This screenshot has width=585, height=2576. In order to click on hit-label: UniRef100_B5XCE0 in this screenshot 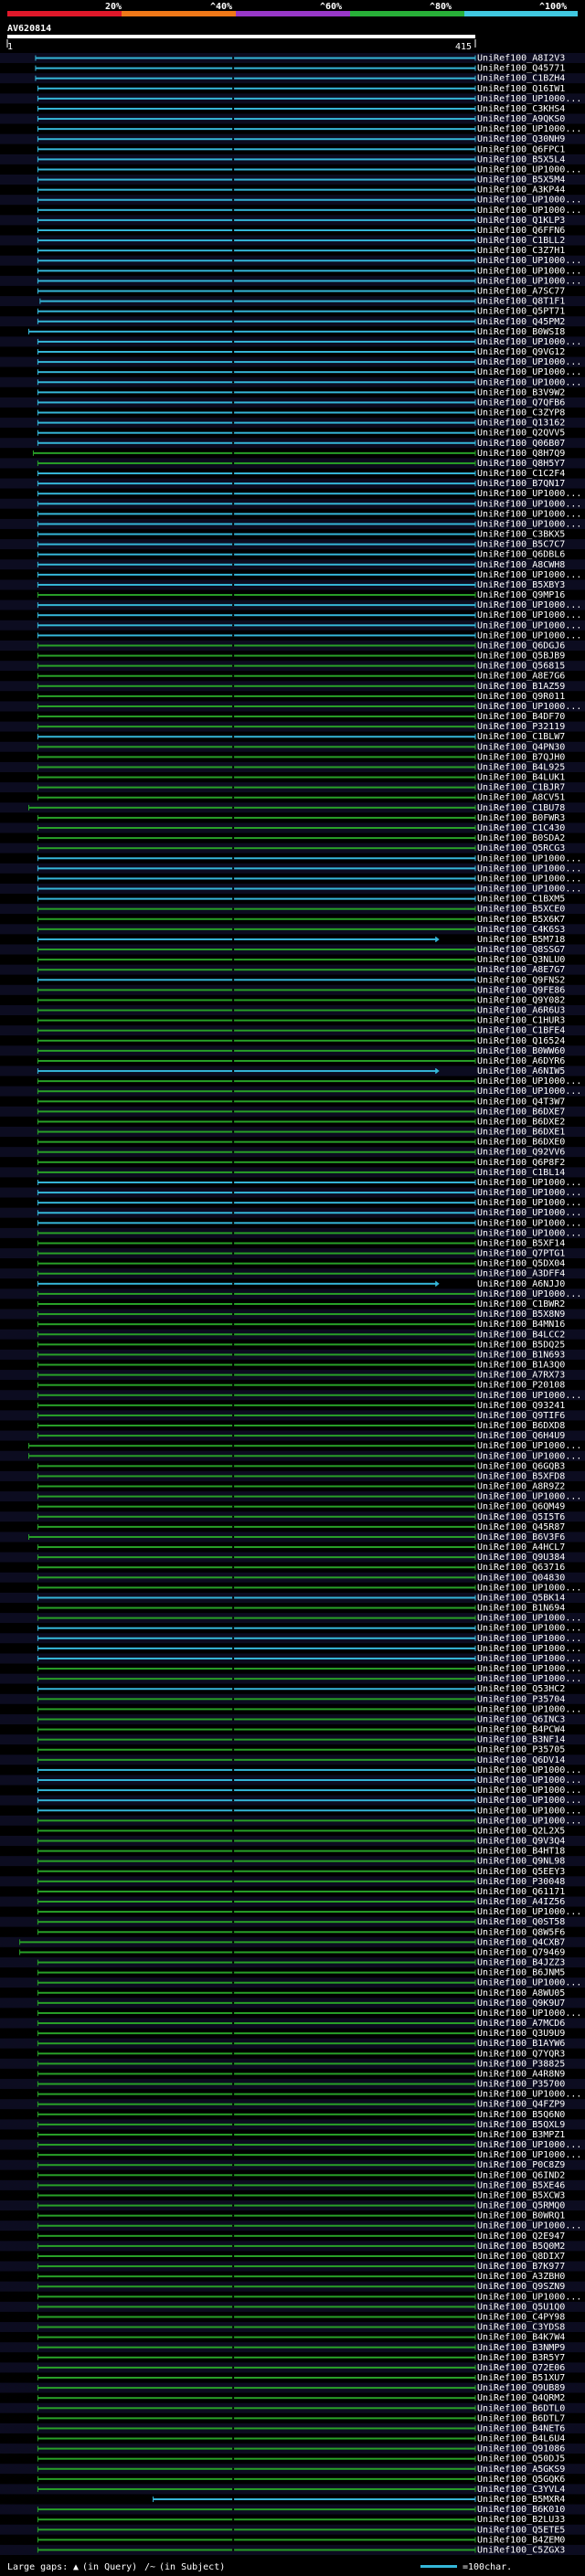, I will do `click(521, 910)`.